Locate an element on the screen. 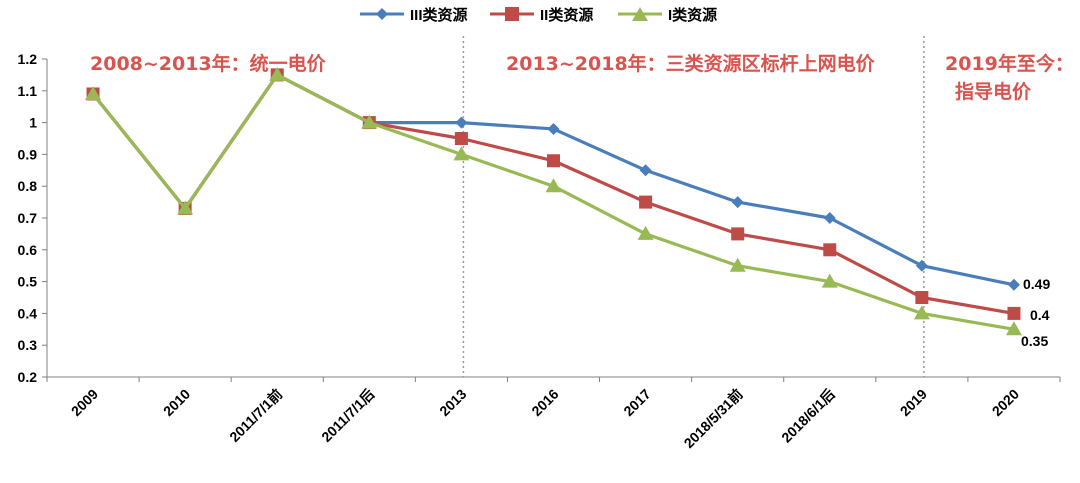 The image size is (1080, 483). legend-item-series-0: III类资源 is located at coordinates (414, 15).